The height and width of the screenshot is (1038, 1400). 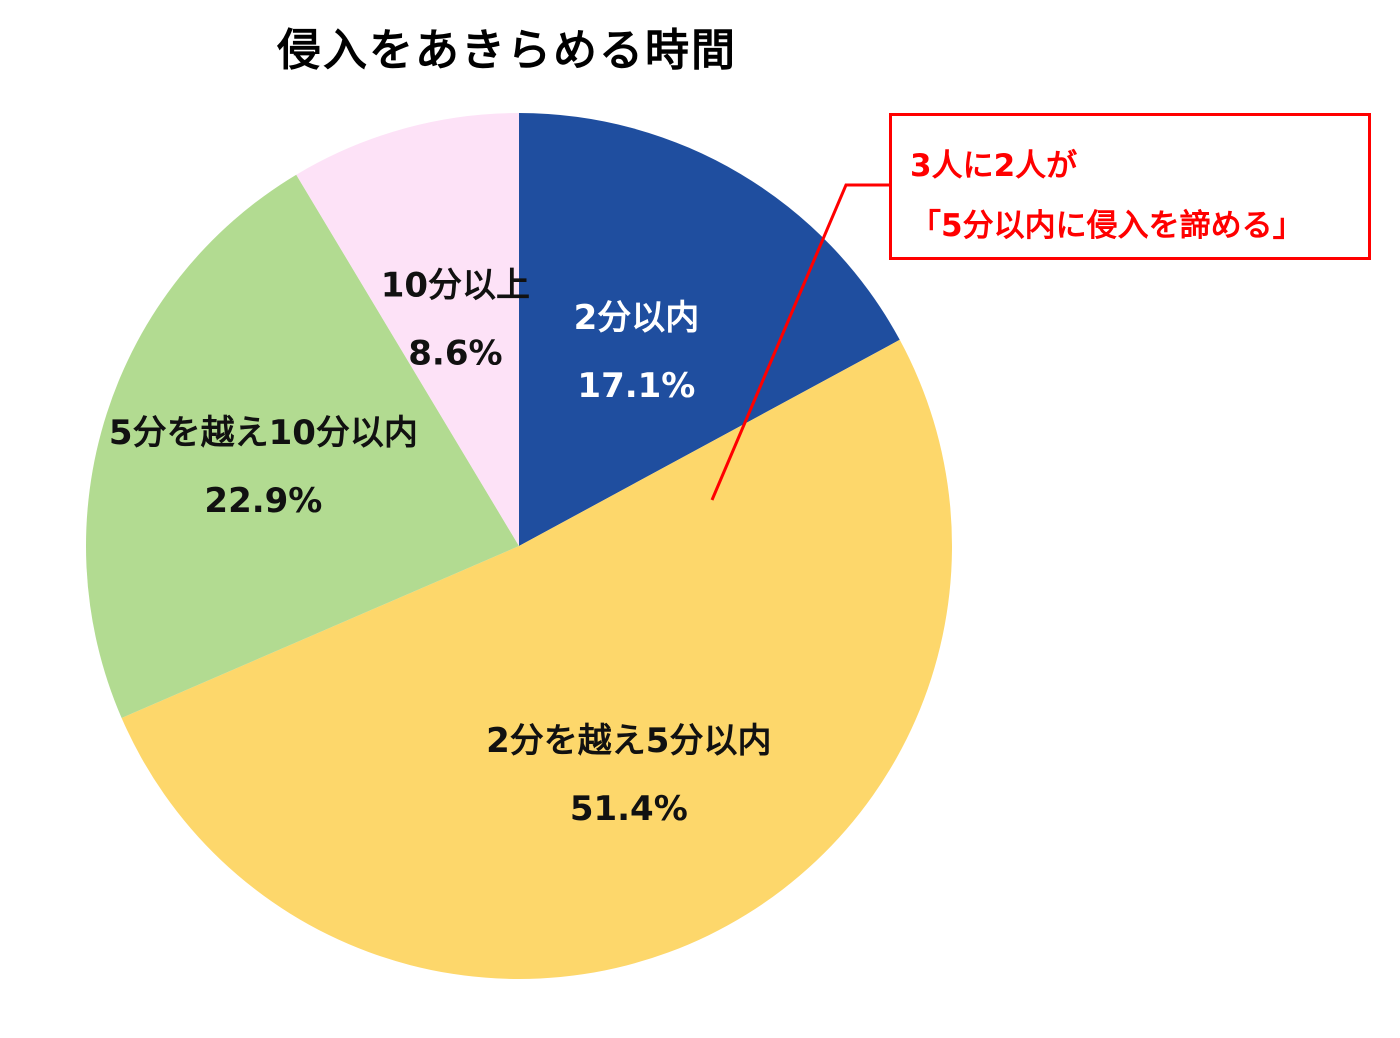 What do you see at coordinates (1107, 226) in the screenshot?
I see `callout-text-line-2: 「5分以内に侵入を諦める」` at bounding box center [1107, 226].